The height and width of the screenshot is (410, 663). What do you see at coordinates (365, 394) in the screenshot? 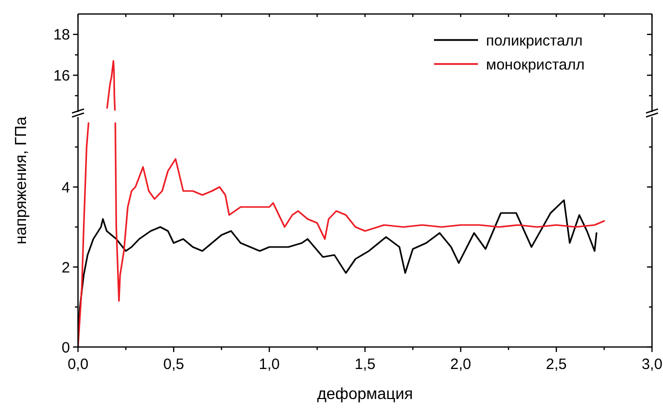
I see `x-axis-title: деформация` at bounding box center [365, 394].